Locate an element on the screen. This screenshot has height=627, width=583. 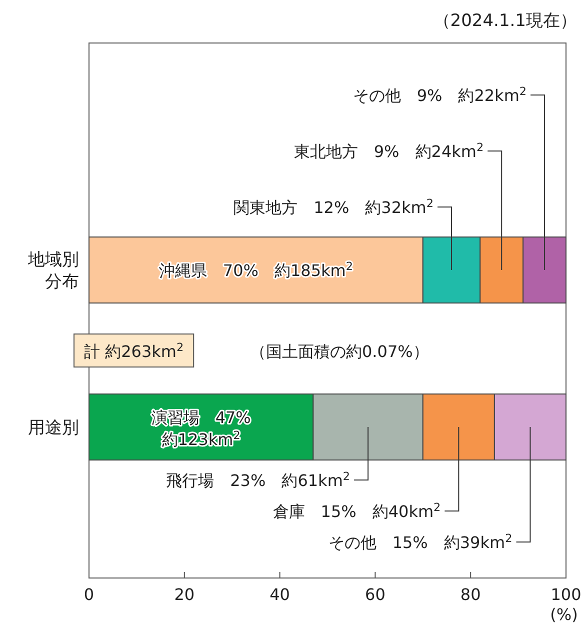
annotation: （国土面積の約0.07%） is located at coordinates (339, 351).